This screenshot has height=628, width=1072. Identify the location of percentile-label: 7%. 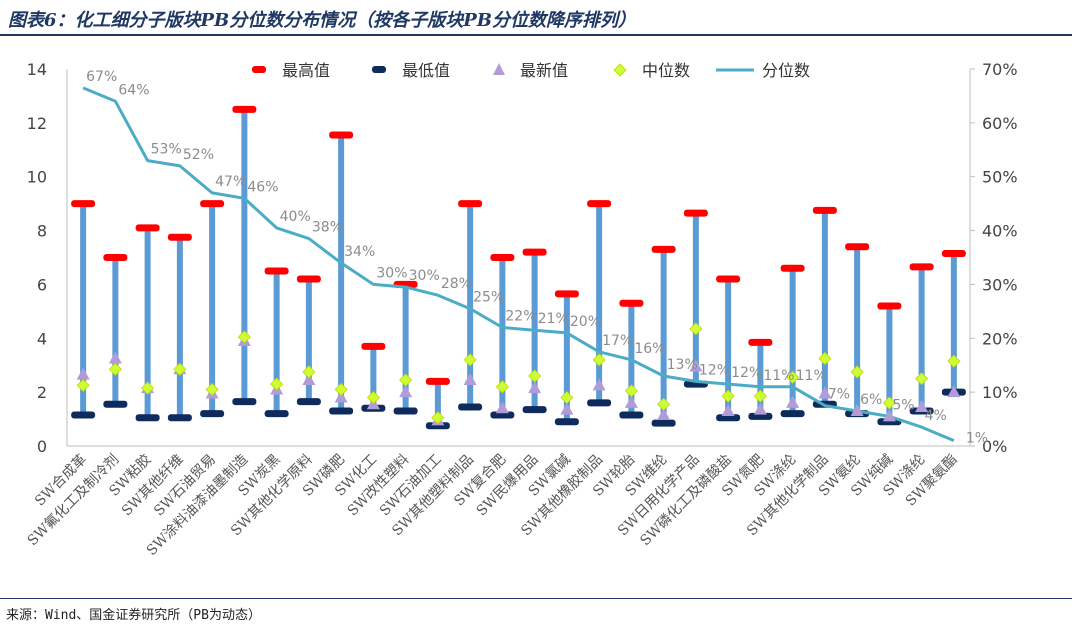
(839, 395).